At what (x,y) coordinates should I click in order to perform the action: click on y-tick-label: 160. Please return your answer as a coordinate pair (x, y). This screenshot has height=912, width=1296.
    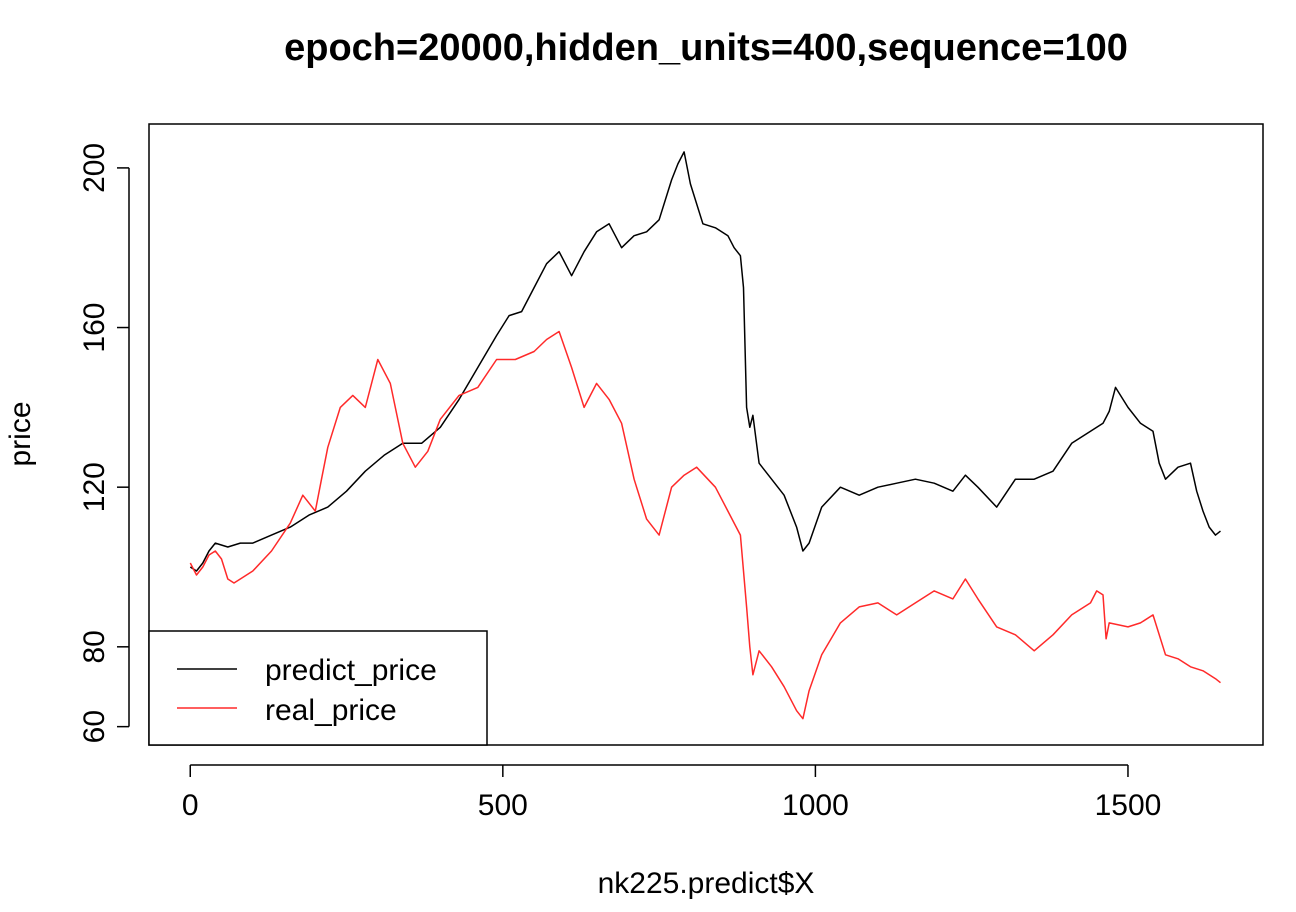
    Looking at the image, I should click on (94, 328).